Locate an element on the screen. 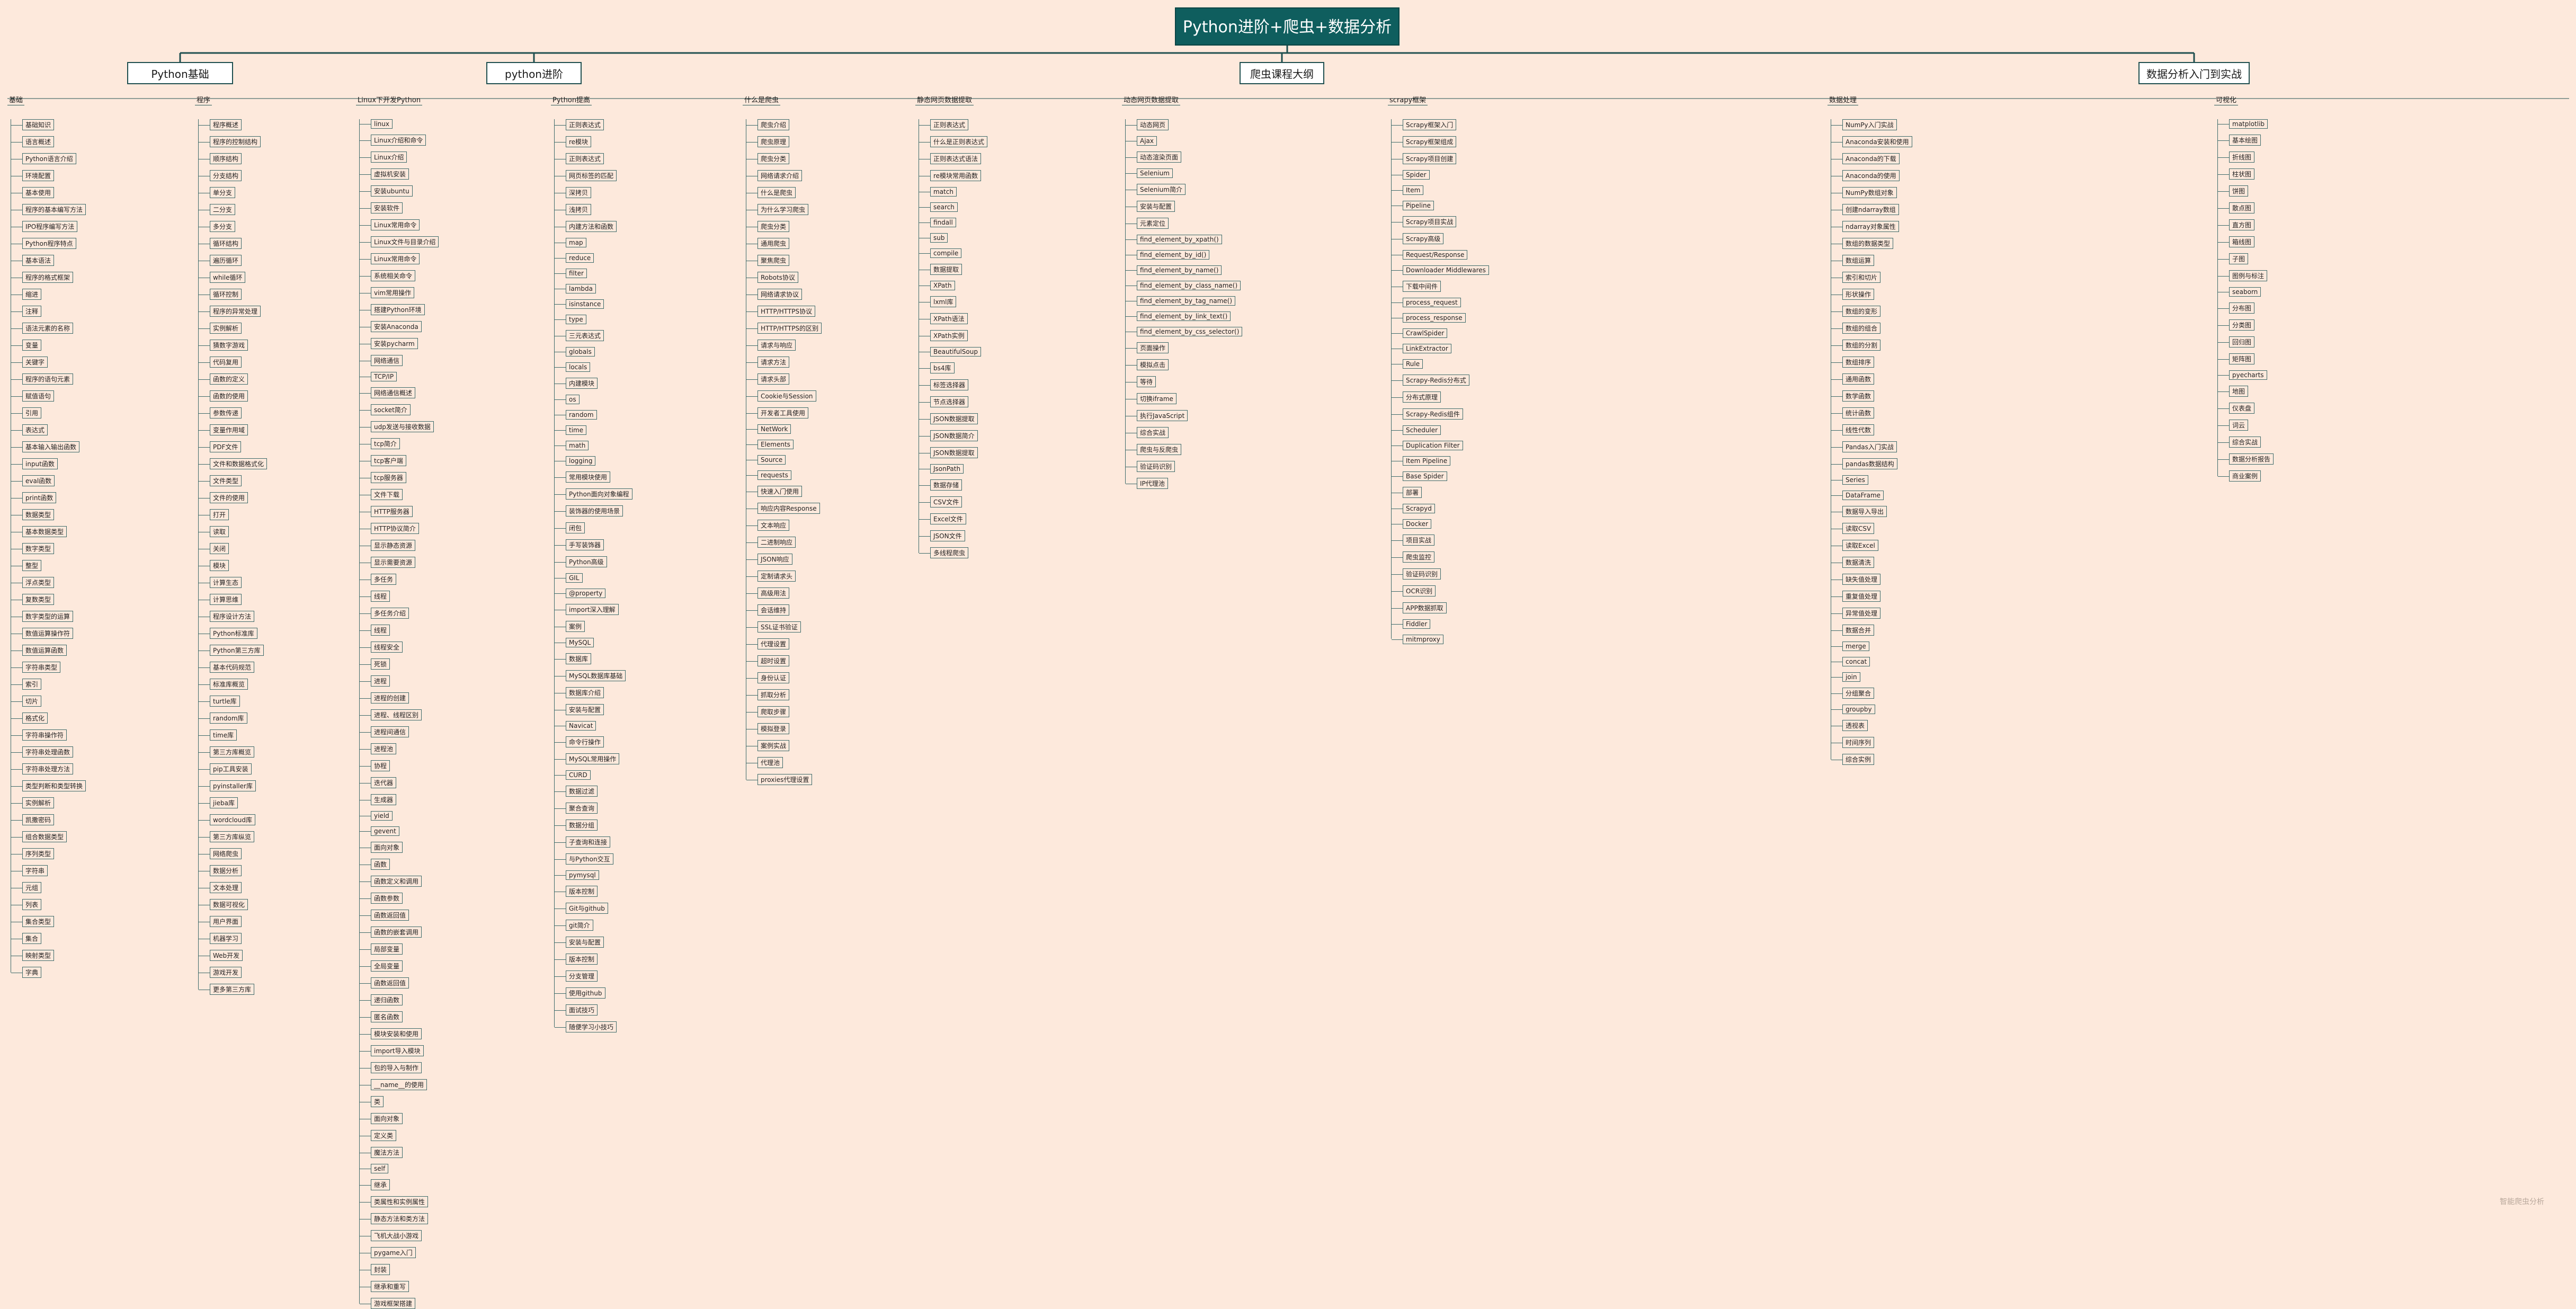  mindmap-node: vim常用操作 is located at coordinates (387, 292).